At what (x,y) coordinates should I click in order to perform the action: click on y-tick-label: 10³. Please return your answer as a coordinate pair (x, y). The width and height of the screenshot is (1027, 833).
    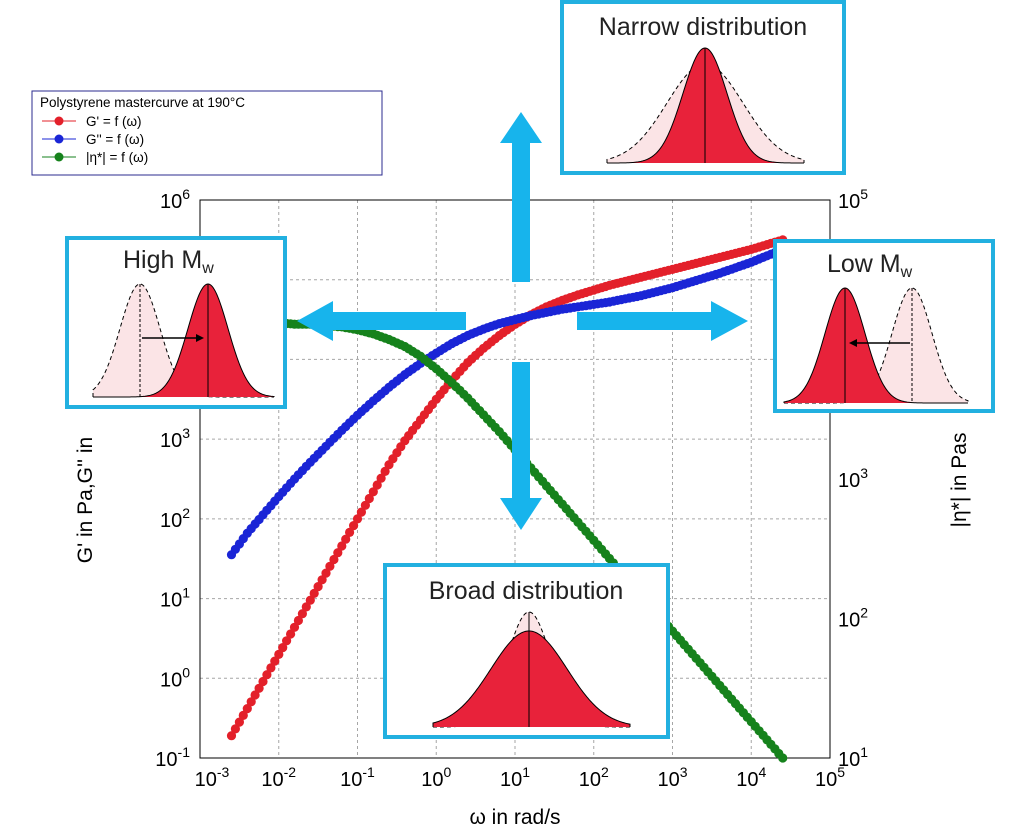
    Looking at the image, I should click on (175, 438).